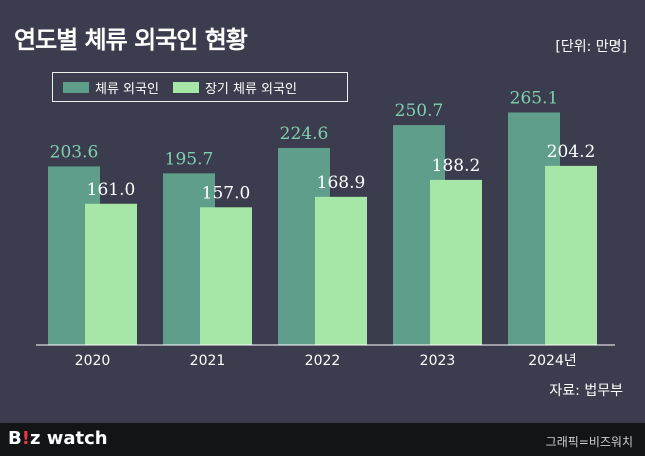 This screenshot has height=456, width=645. I want to click on legend: 체류 외국인 장기 체류 외국인, so click(200, 87).